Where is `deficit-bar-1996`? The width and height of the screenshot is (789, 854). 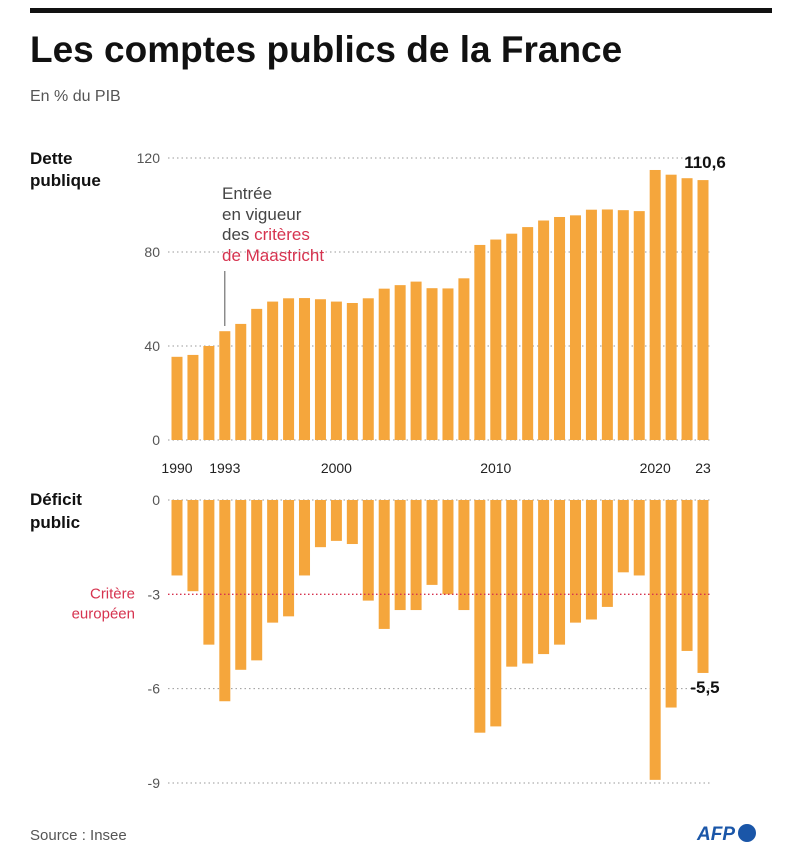
deficit-bar-1996 is located at coordinates (273, 561).